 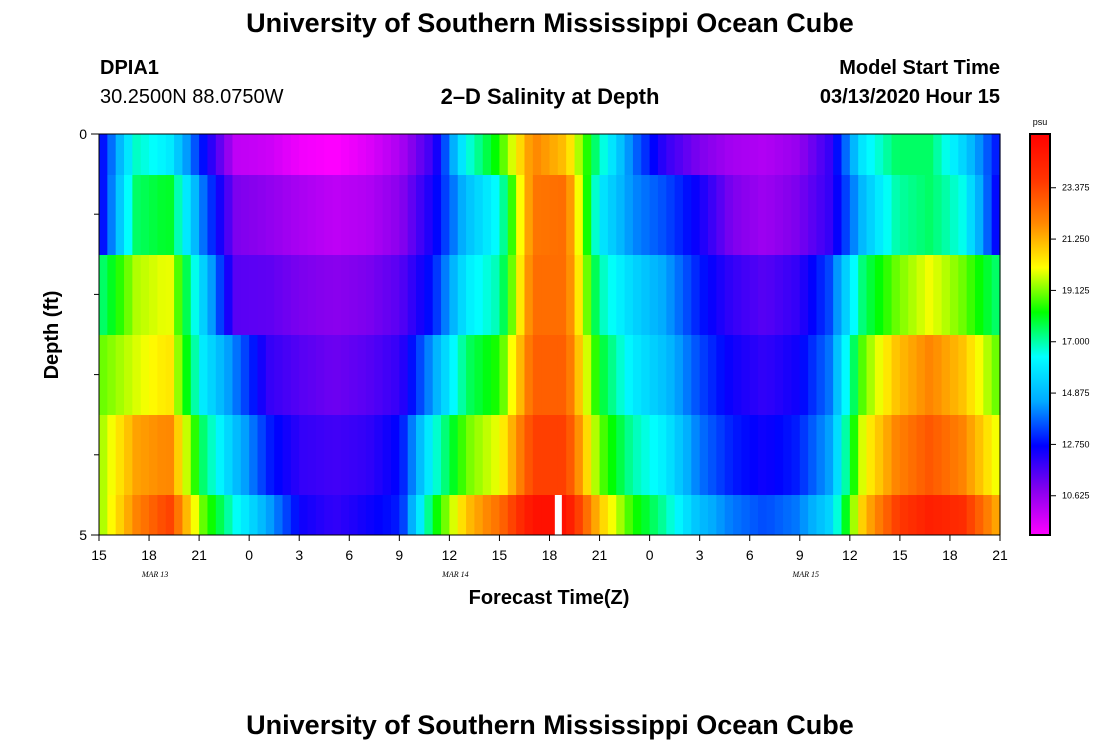 I want to click on colorbar-tick-label: 10.625, so click(x=1076, y=496).